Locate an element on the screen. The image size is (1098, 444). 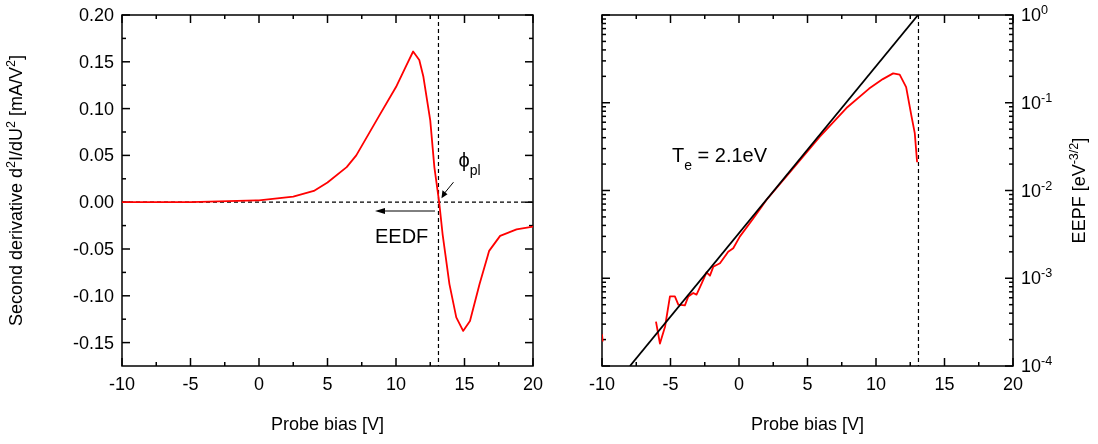
y-tick-label: 0.00 is located at coordinates (96, 202).